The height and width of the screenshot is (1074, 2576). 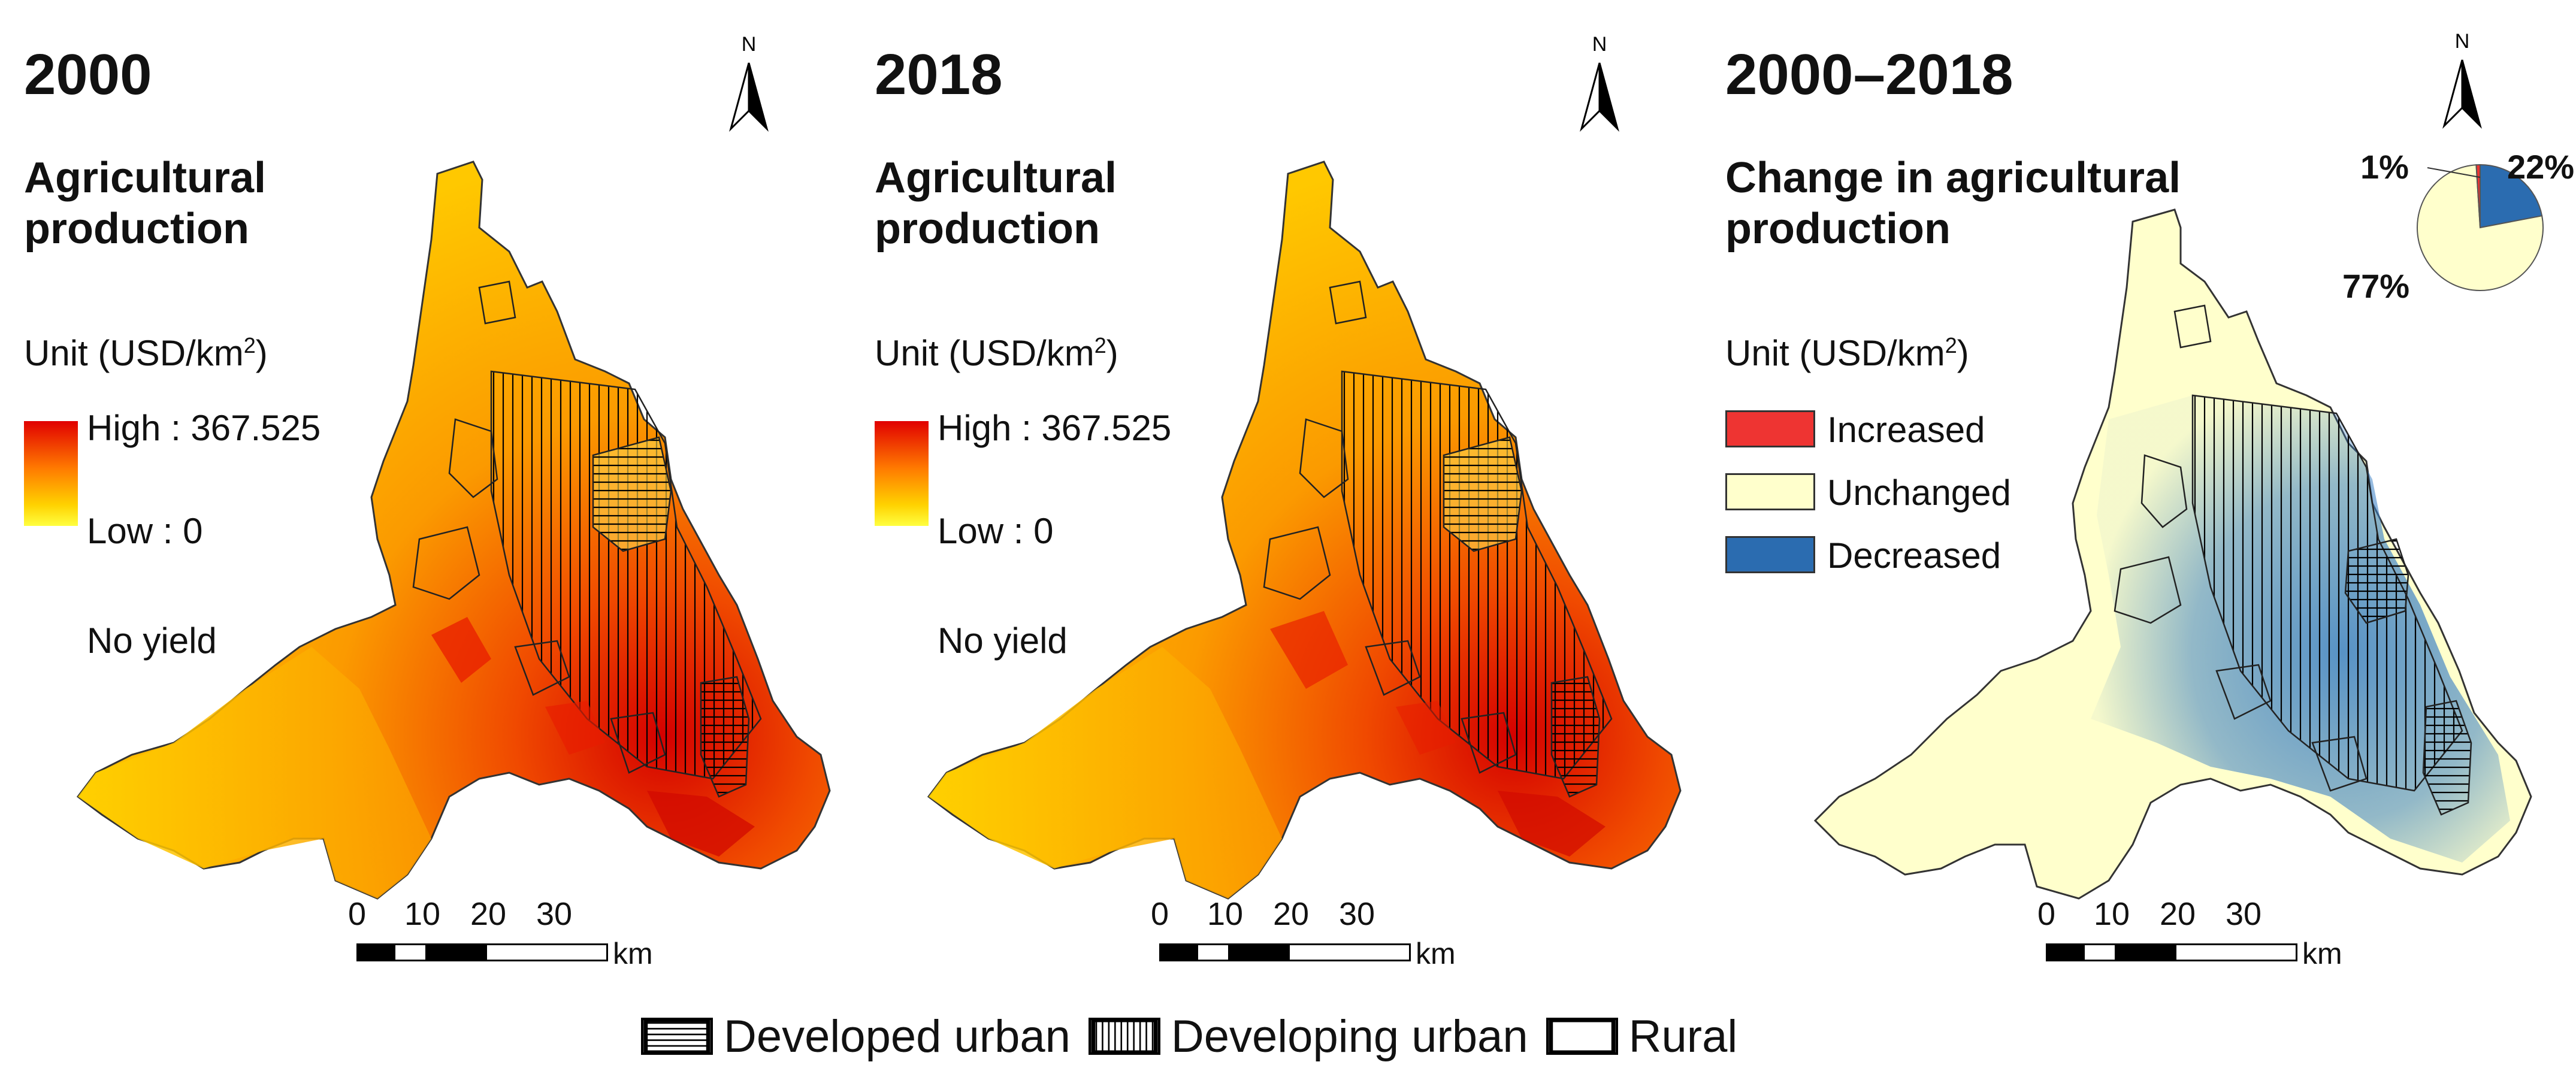 I want to click on change-pie-chart: 1% 22% 77%, so click(x=2459, y=227).